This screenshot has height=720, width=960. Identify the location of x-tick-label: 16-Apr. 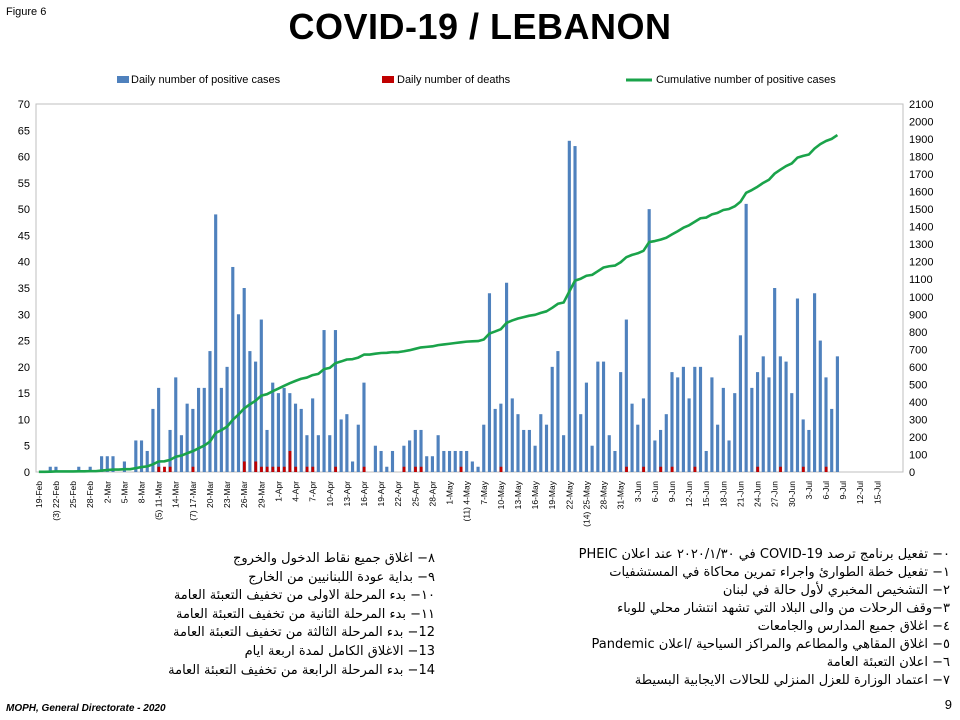
(364, 494).